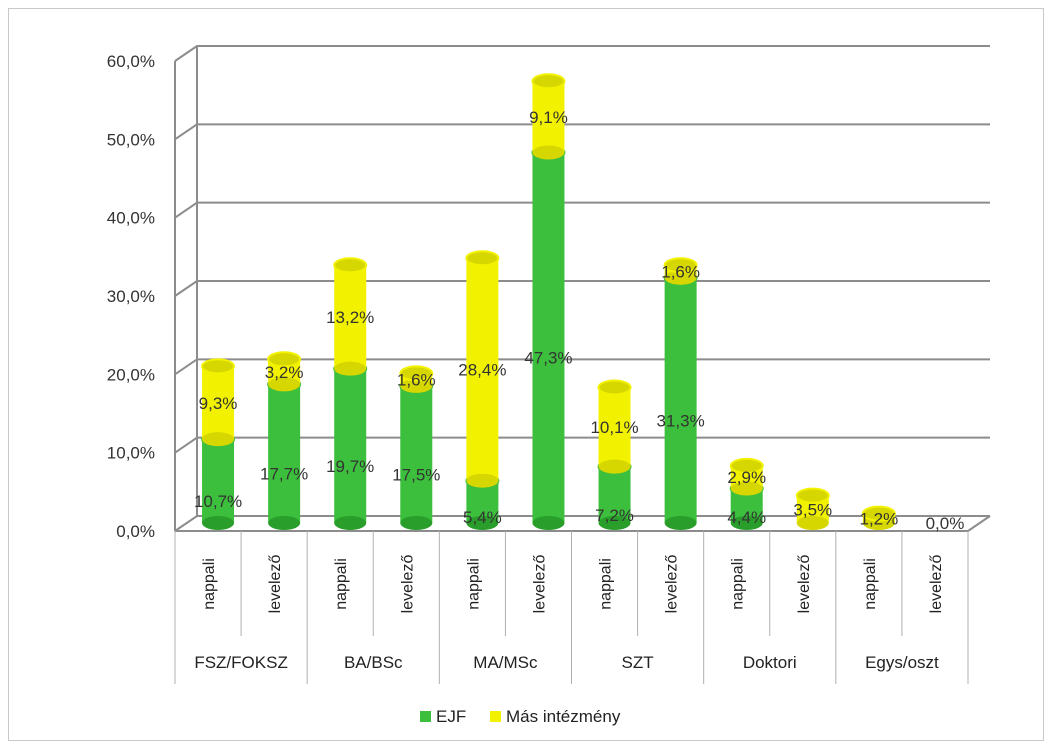  I want to click on data-label: 2,9%, so click(746, 477).